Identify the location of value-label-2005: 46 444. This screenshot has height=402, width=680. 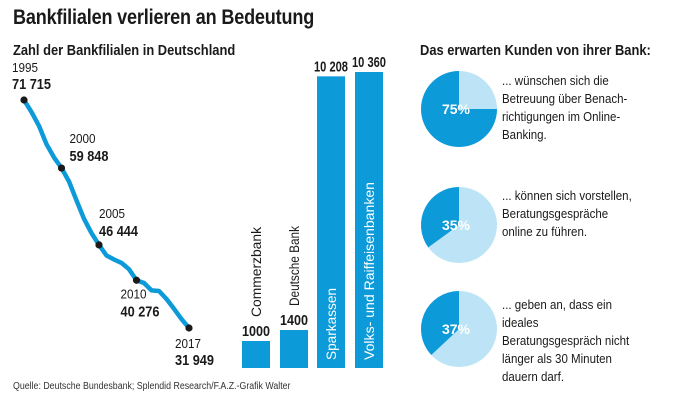
(118, 232).